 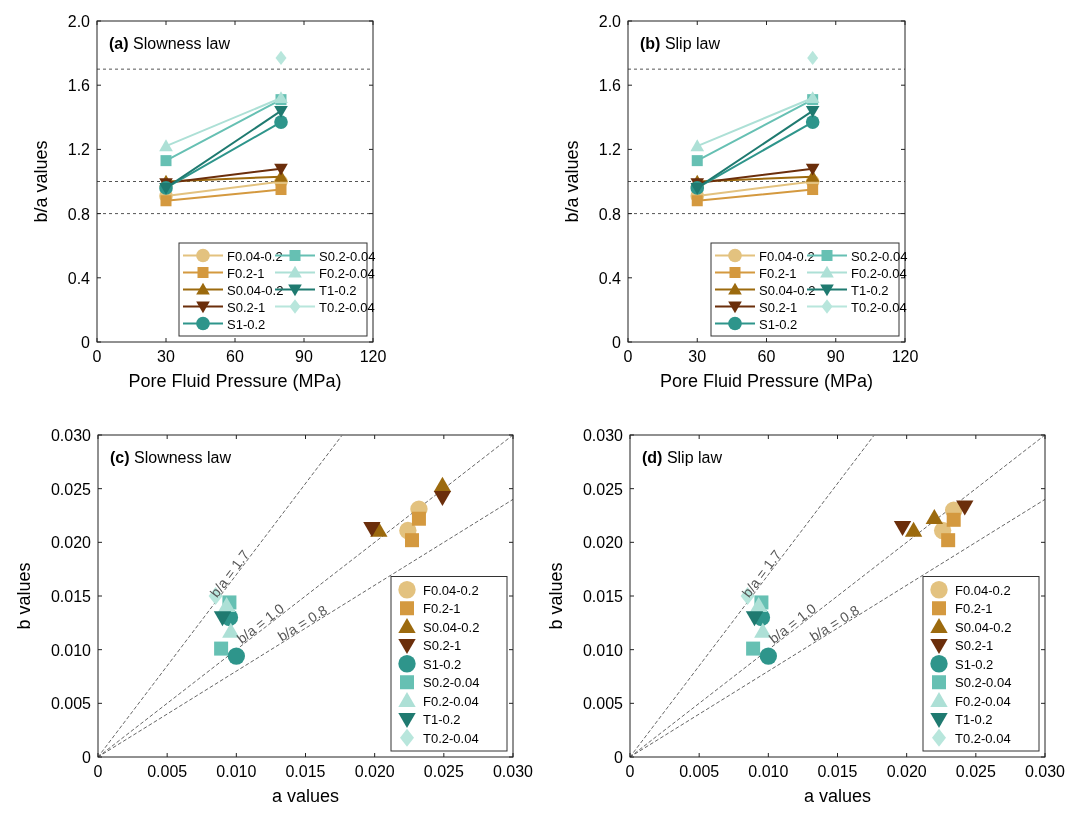 I want to click on text: (b) Slip law, so click(x=680, y=43).